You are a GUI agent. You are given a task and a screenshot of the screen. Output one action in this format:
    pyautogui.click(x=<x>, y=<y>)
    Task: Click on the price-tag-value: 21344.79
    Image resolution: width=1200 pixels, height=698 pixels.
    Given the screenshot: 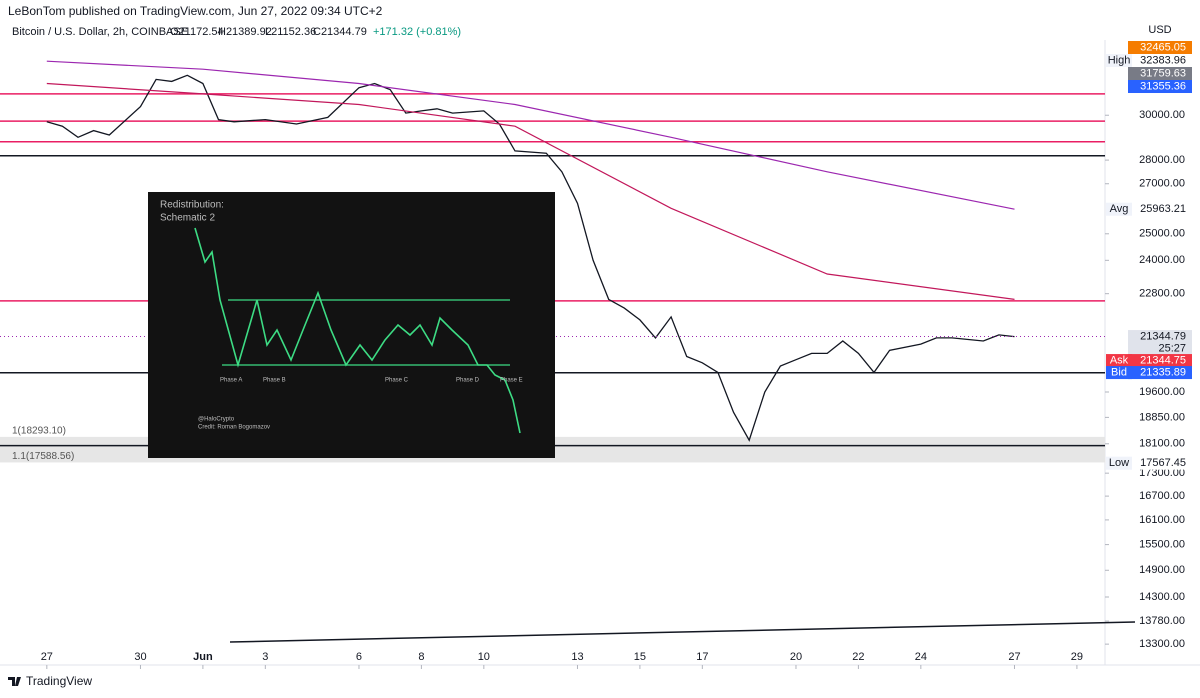 What is the action you would take?
    pyautogui.click(x=1163, y=336)
    